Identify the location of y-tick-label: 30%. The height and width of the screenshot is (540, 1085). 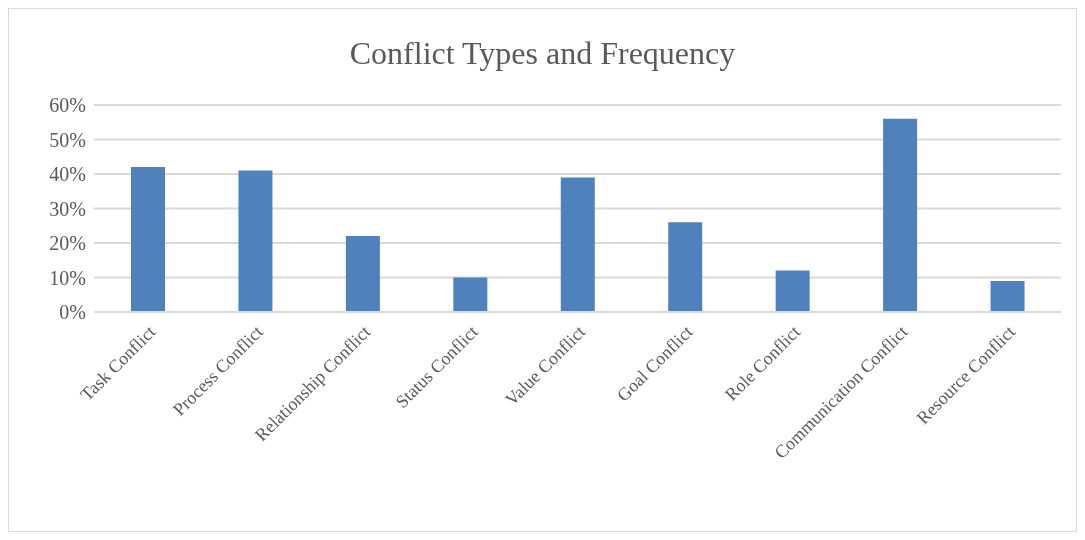
(67, 208).